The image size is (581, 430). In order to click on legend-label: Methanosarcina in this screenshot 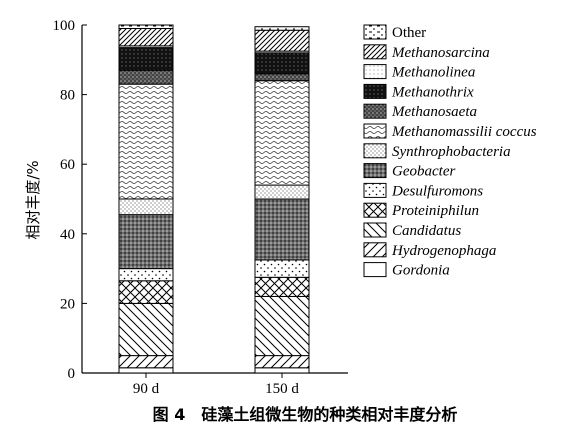, I will do `click(440, 53)`.